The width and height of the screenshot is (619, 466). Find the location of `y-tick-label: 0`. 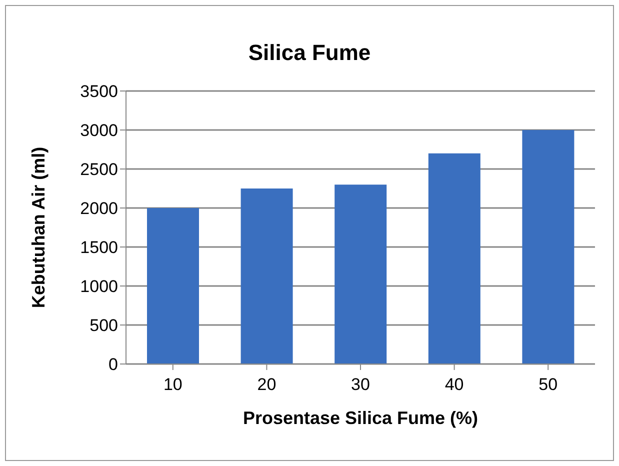

y-tick-label: 0 is located at coordinates (113, 364).